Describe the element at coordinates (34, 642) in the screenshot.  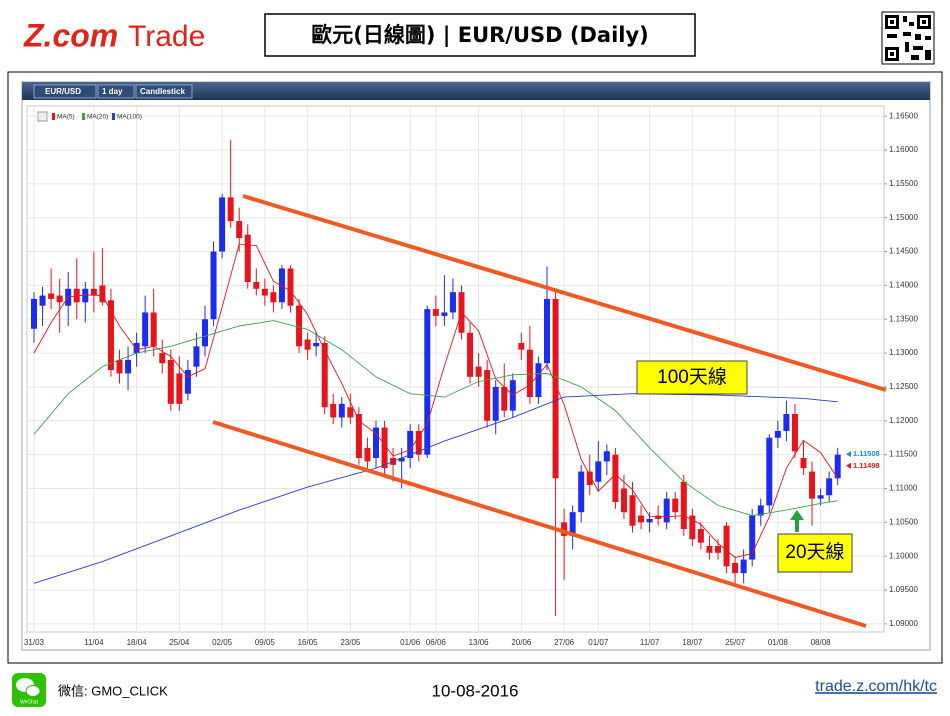
I see `x-tick-label: 31/03` at that location.